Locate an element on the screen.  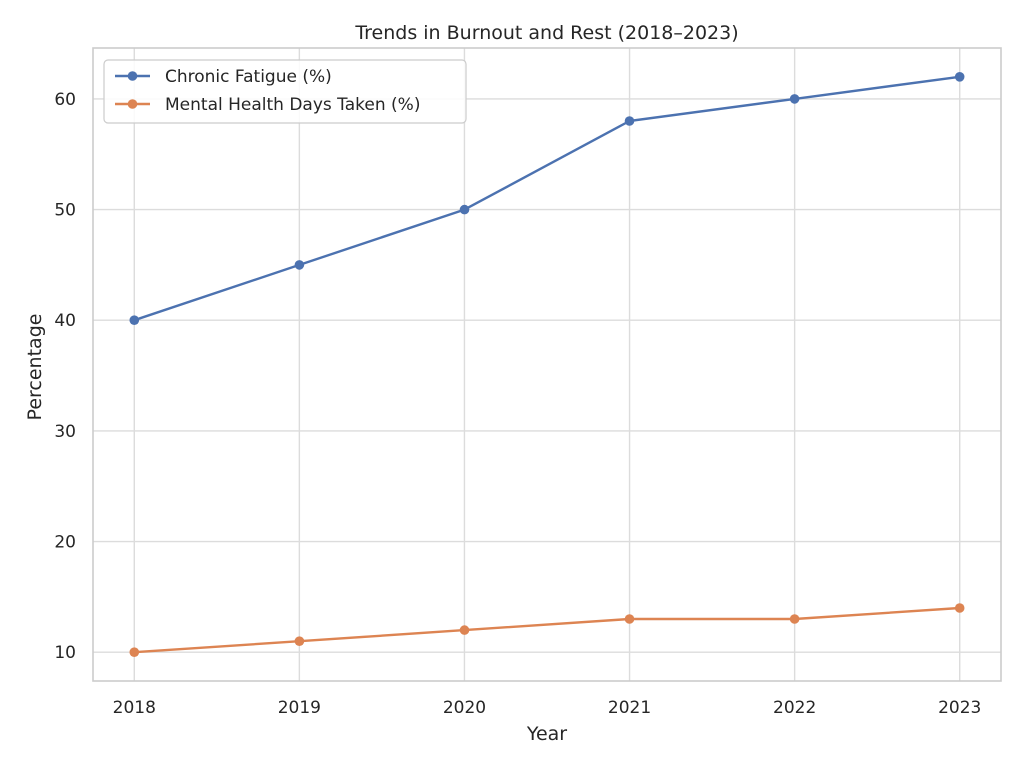
data-point-chronic-fatigue-2023 is located at coordinates (959, 77).